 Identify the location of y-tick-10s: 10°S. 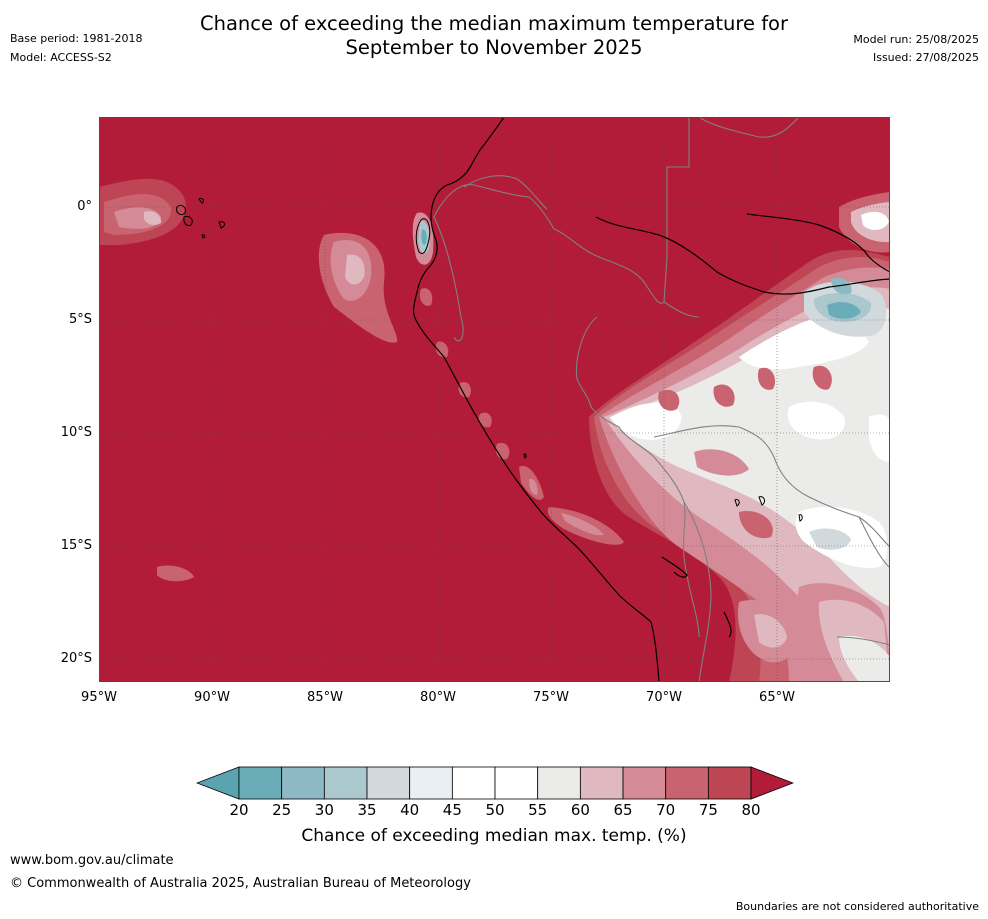
(76, 432).